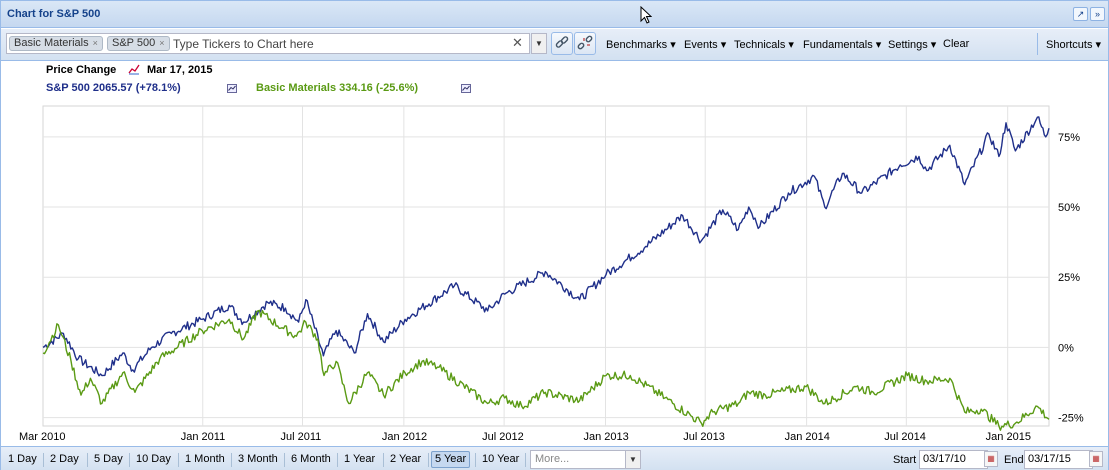 The width and height of the screenshot is (1109, 470). I want to click on ticker-chip-basic-materials: Basic Materials ×, so click(56, 43).